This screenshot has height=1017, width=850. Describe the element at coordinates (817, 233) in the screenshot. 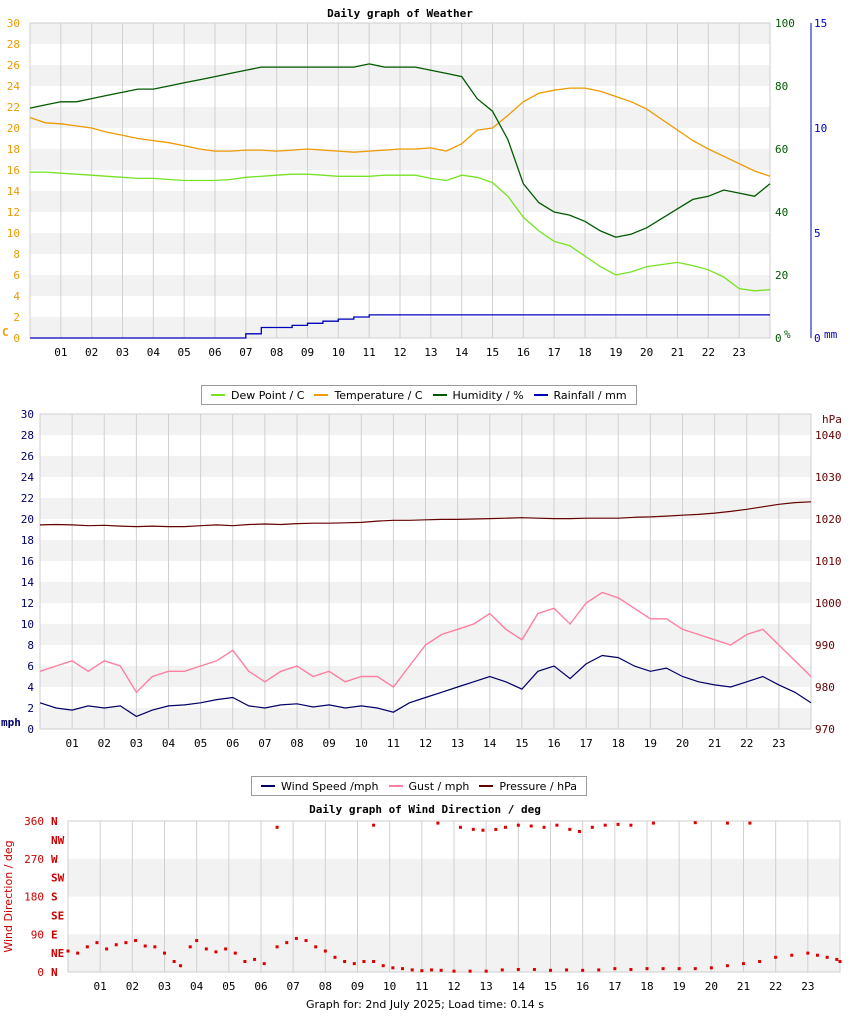

I see `y3-tick-label: 5` at that location.